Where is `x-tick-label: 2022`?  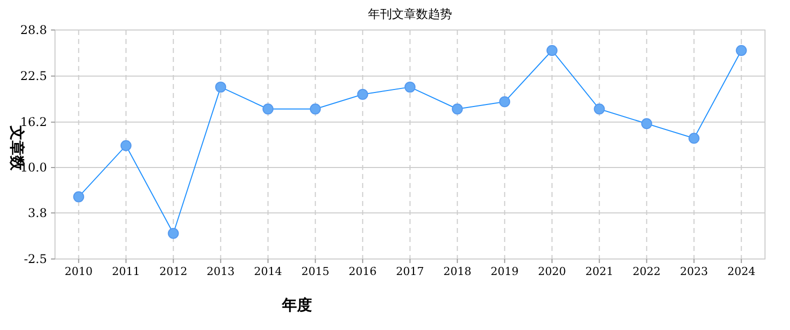
x-tick-label: 2022 is located at coordinates (646, 271).